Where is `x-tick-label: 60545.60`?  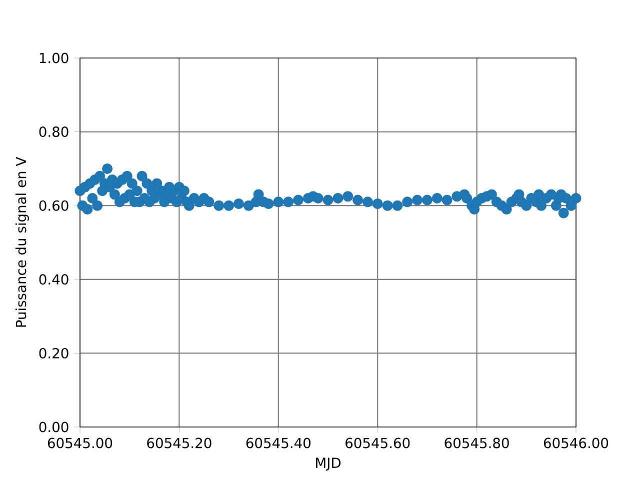 x-tick-label: 60545.60 is located at coordinates (378, 443).